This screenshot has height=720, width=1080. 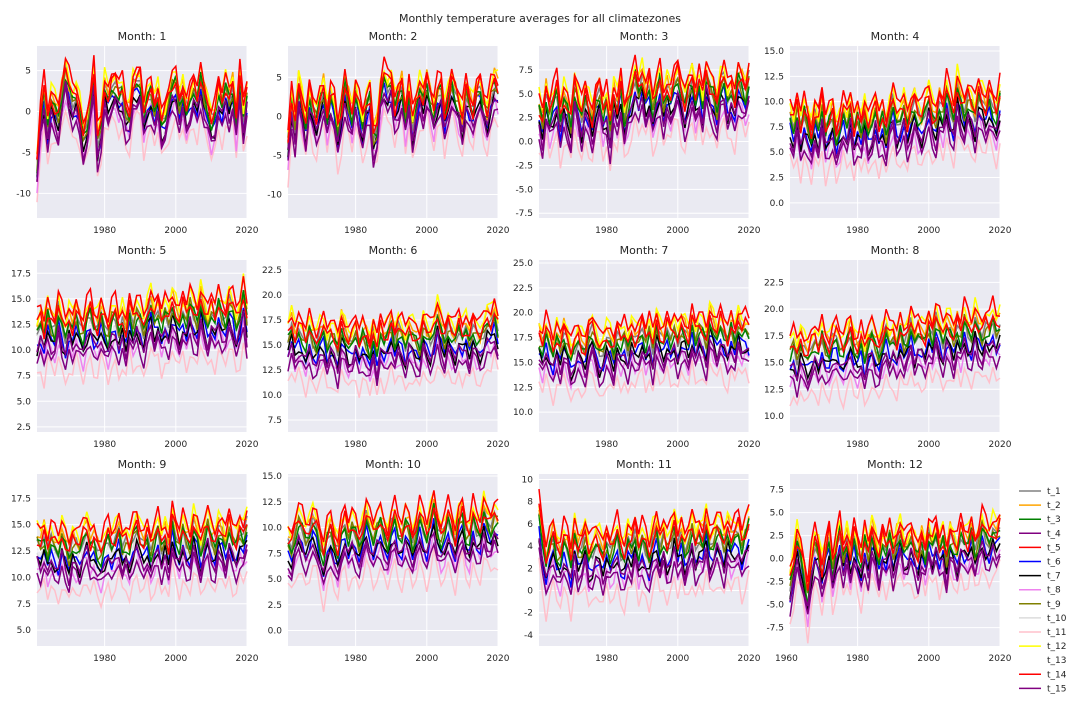 What do you see at coordinates (1054, 563) in the screenshot?
I see `legend-label-t_6: t_6` at bounding box center [1054, 563].